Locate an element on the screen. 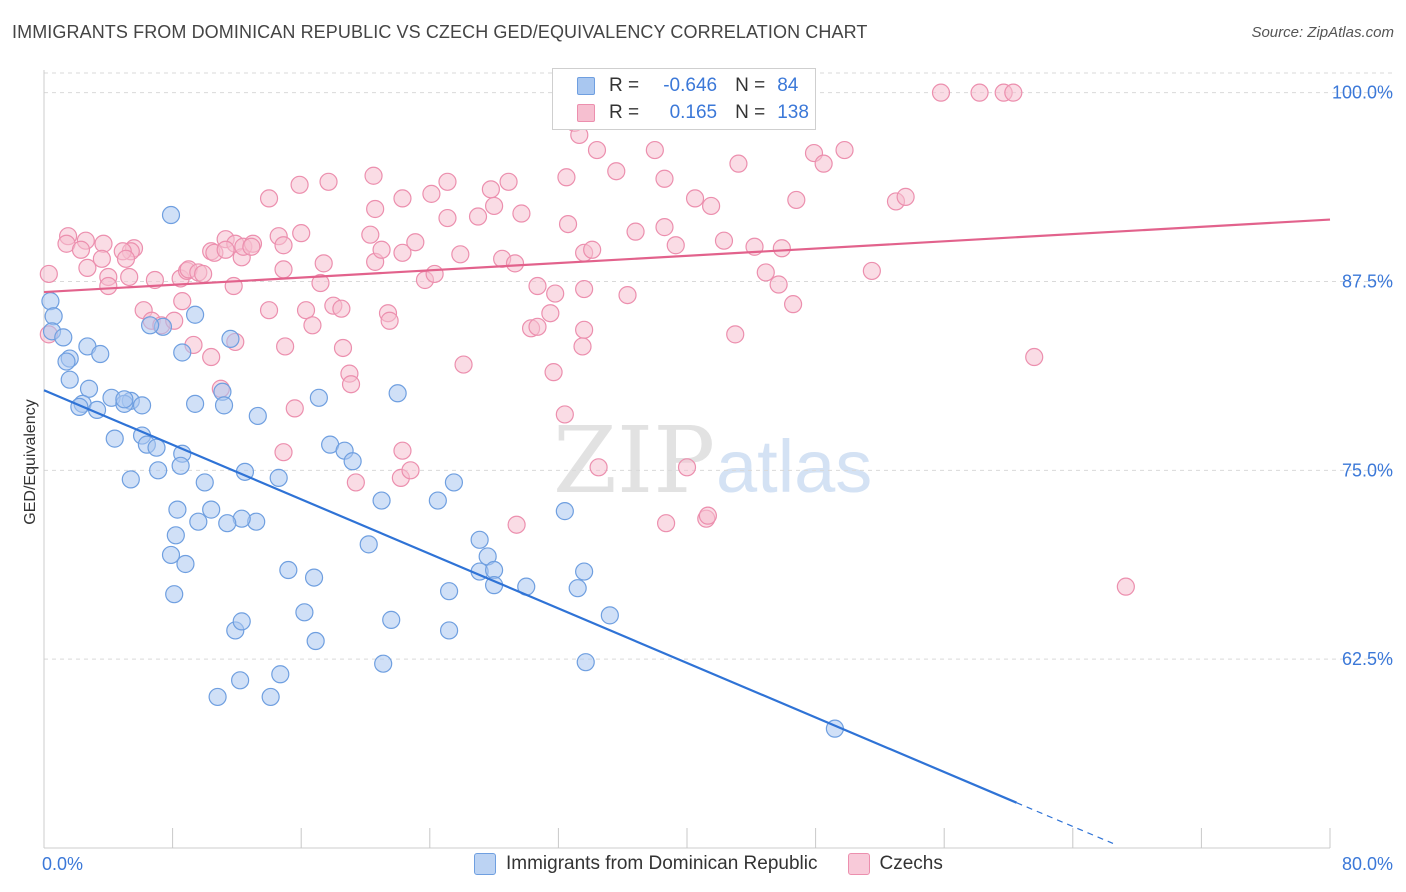  legend-row-czechs: R = 0.165 N = 138 is located at coordinates (693, 113).